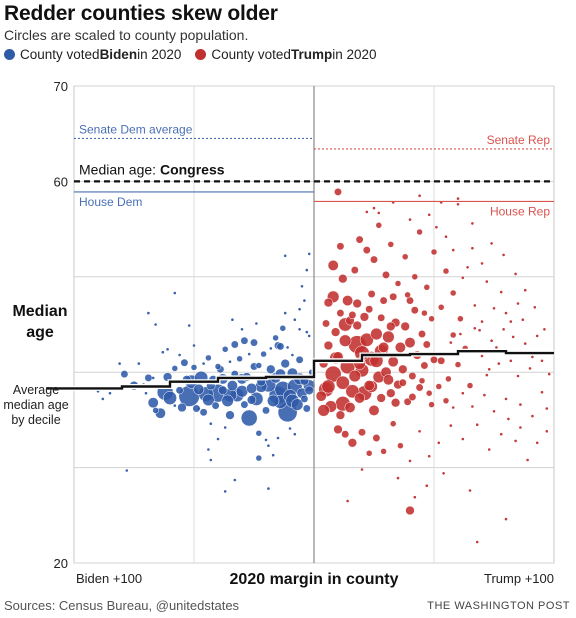 This screenshot has width=576, height=618. Describe the element at coordinates (61, 563) in the screenshot. I see `y-tick-label-20: 20` at that location.